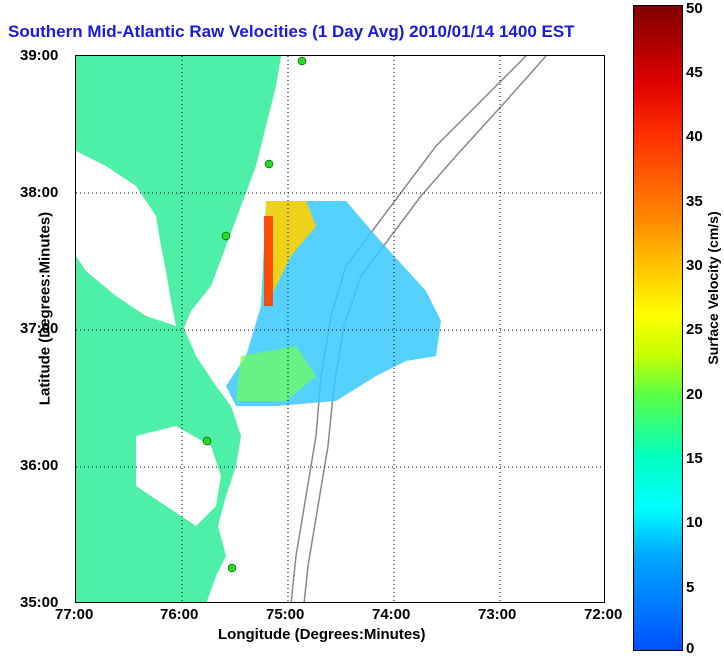 This screenshot has width=724, height=659. I want to click on y-tick-label: 38:00, so click(39, 192).